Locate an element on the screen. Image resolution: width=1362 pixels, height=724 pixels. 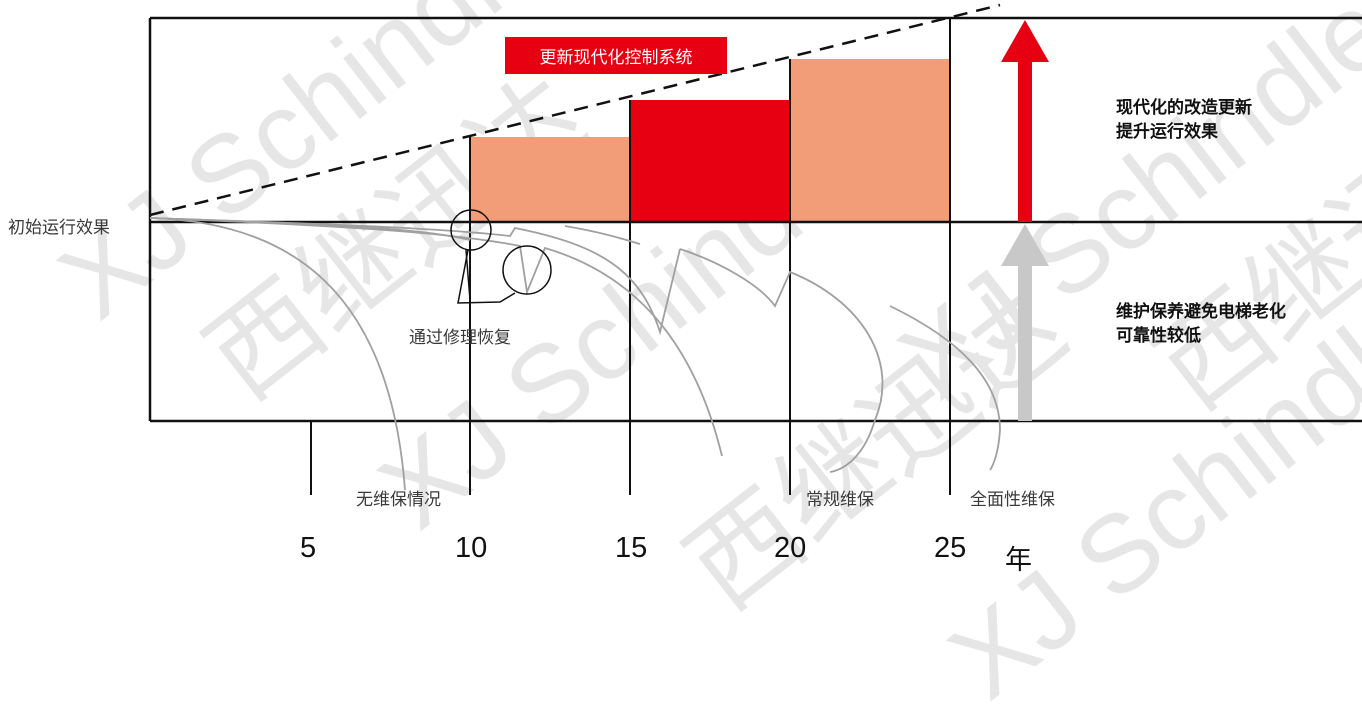
curve-label-none: 无维保情况 is located at coordinates (398, 500).